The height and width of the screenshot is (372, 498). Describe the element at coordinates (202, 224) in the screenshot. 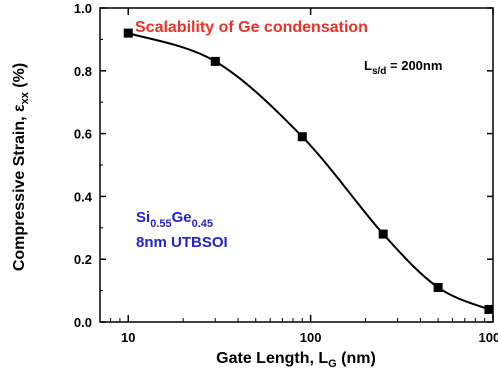

I see `material-ge-sub: 0.45` at that location.